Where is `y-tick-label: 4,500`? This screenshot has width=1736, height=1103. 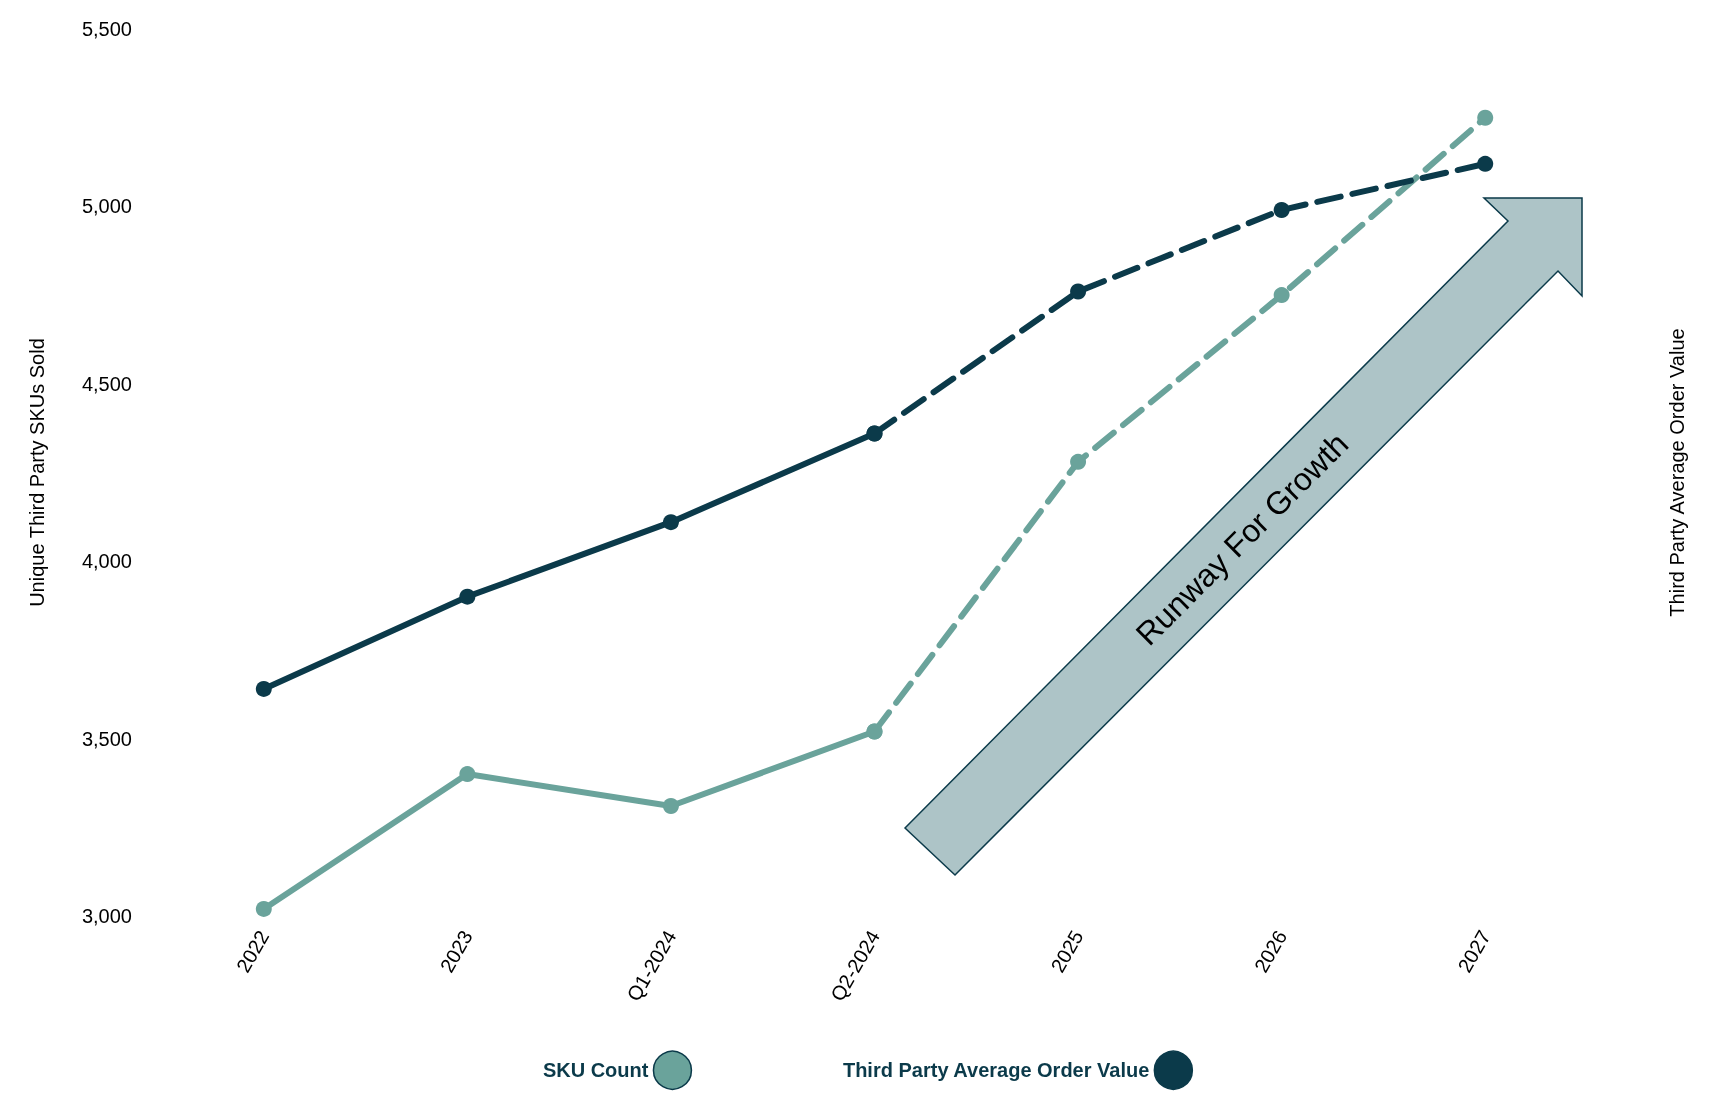 y-tick-label: 4,500 is located at coordinates (106, 383).